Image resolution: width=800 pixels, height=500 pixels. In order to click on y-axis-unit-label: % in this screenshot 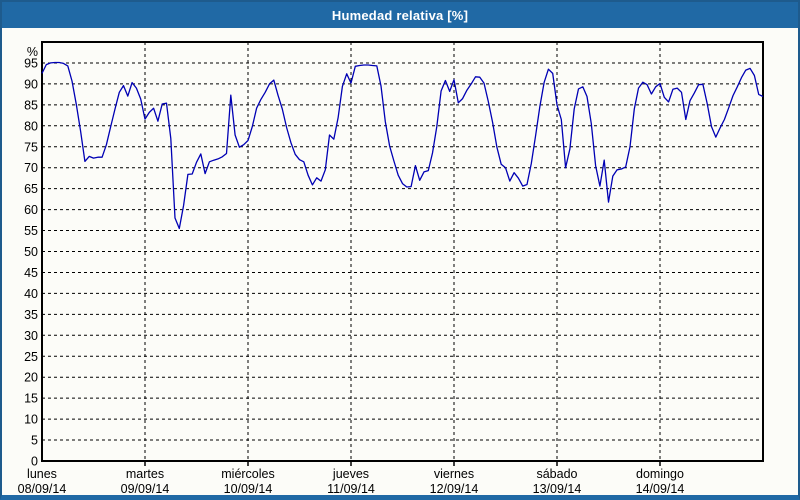, I will do `click(32, 52)`.